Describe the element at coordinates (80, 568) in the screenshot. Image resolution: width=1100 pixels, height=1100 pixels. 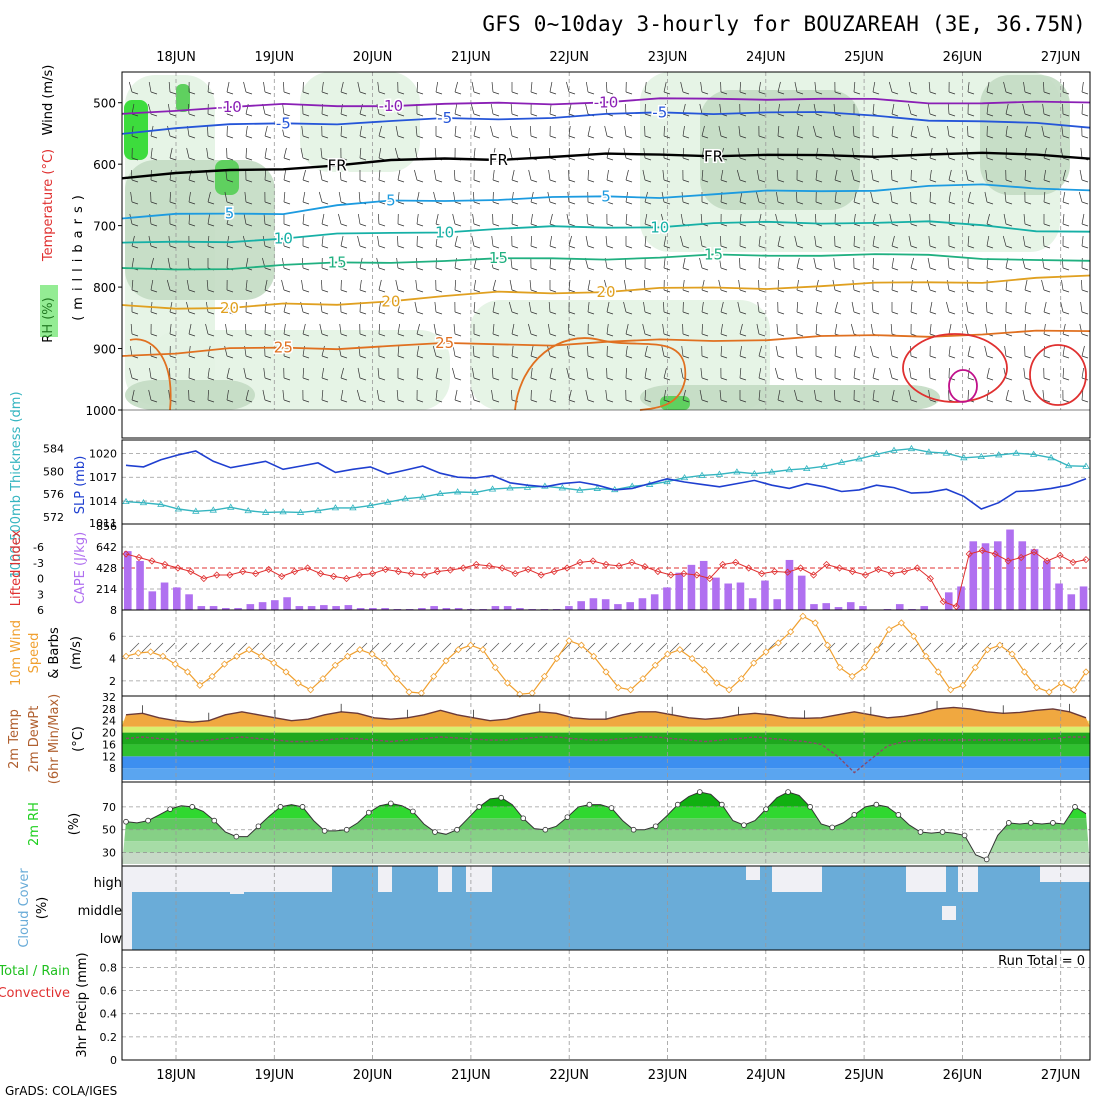
I see `cape-axis-label: CAPE (J/kg)` at that location.